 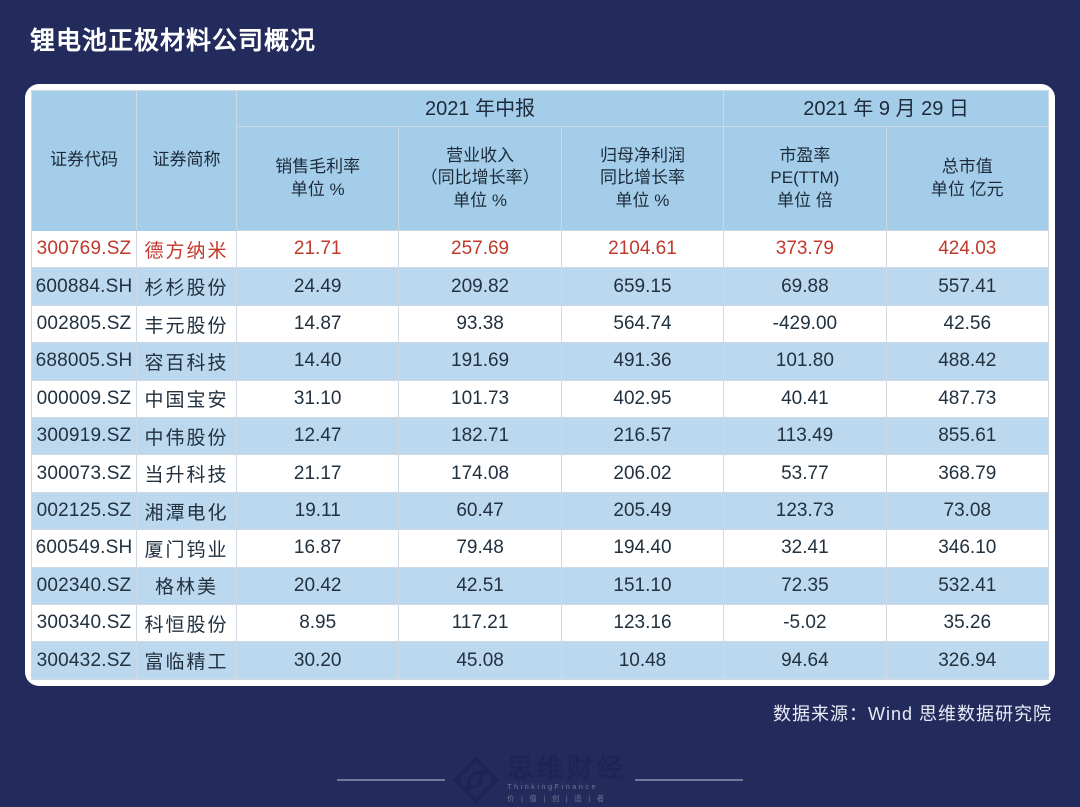 I want to click on thinking-finance-logo-icon, so click(x=475, y=779).